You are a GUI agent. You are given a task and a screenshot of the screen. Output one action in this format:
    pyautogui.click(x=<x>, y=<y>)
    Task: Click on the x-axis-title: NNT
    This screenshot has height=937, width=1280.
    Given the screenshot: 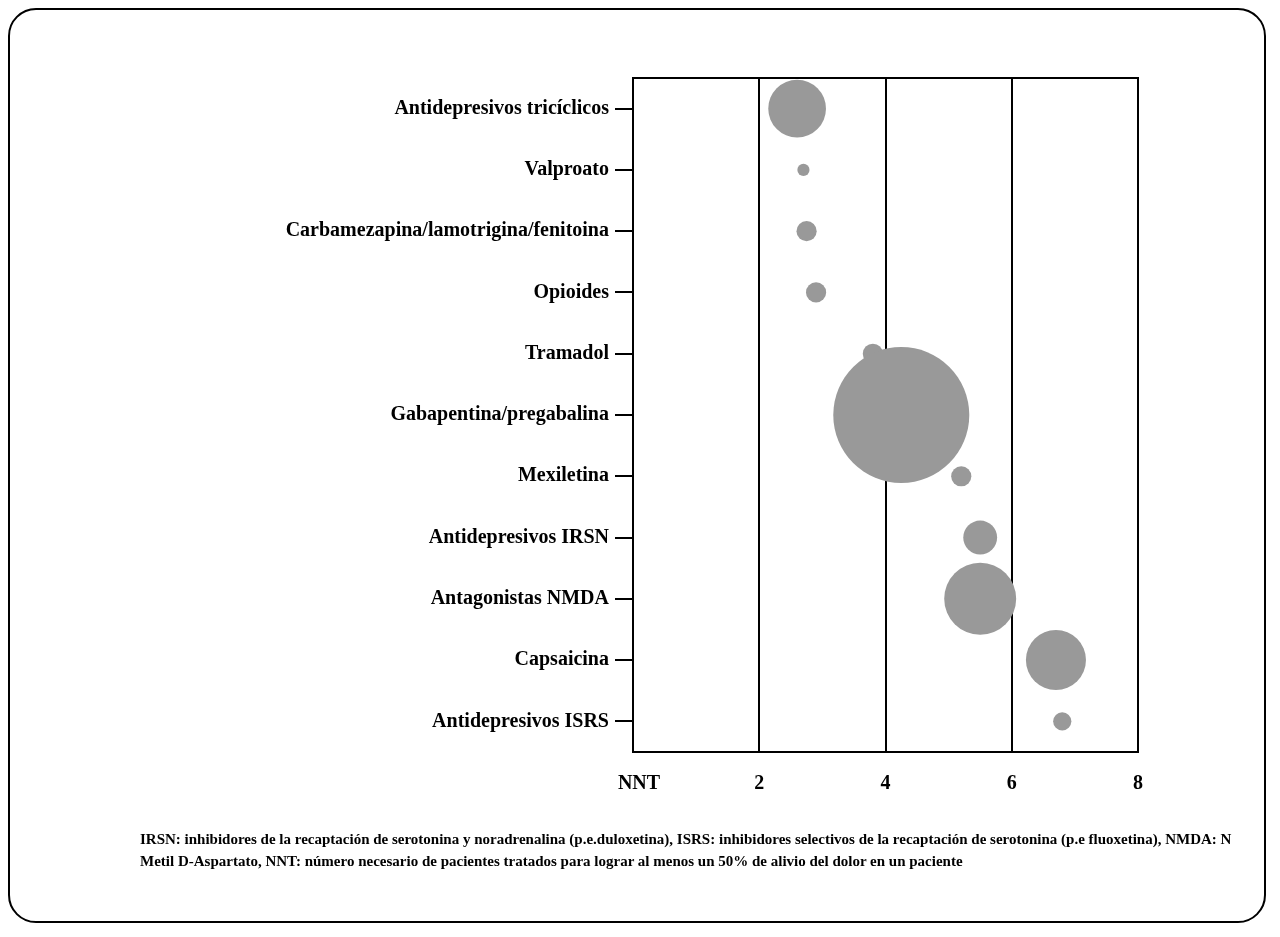 What is the action you would take?
    pyautogui.click(x=639, y=782)
    